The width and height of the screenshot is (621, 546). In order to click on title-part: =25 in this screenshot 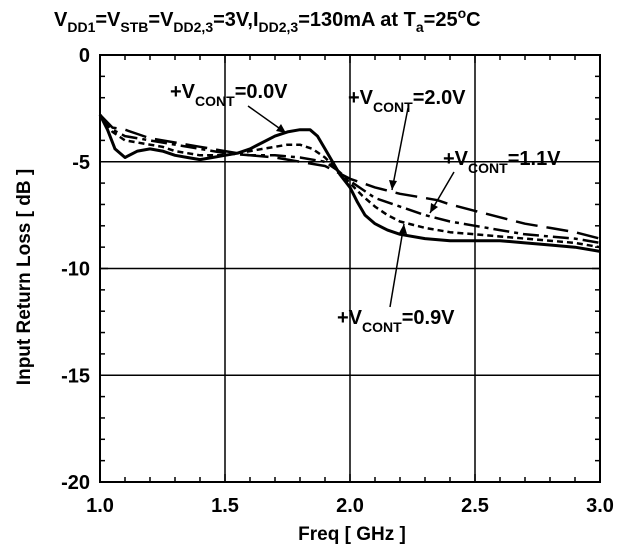, I will do `click(441, 20)`.